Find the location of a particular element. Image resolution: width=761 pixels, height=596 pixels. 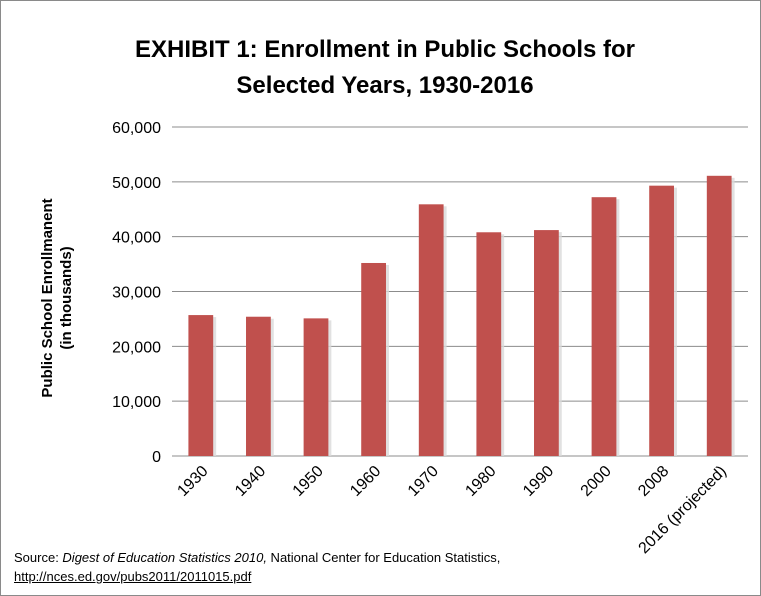

x-tick-label: 2008 is located at coordinates (653, 481).